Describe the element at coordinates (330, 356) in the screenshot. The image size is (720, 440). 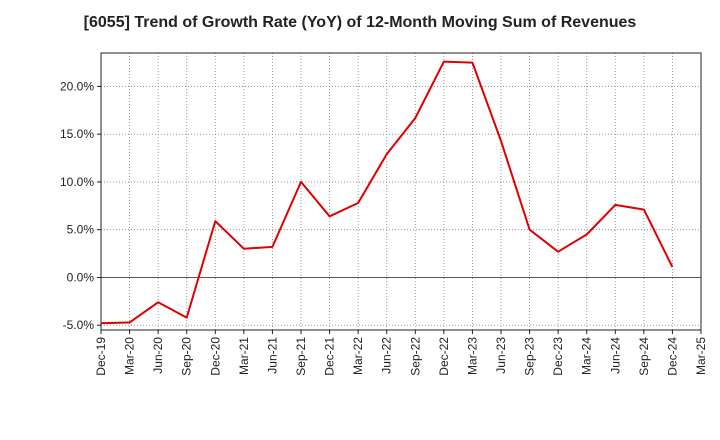
I see `x-tick-label: Dec-21` at that location.